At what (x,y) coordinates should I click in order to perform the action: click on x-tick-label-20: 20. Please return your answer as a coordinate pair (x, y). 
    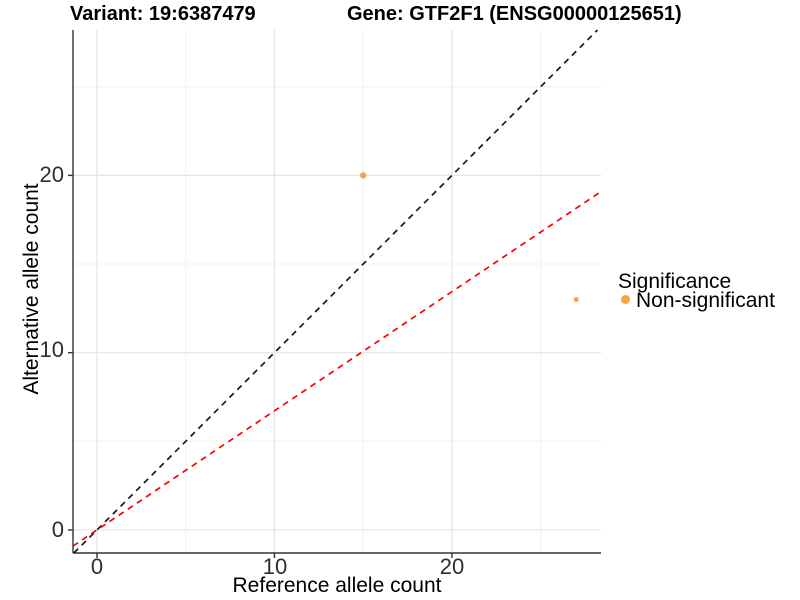
    Looking at the image, I should click on (452, 566).